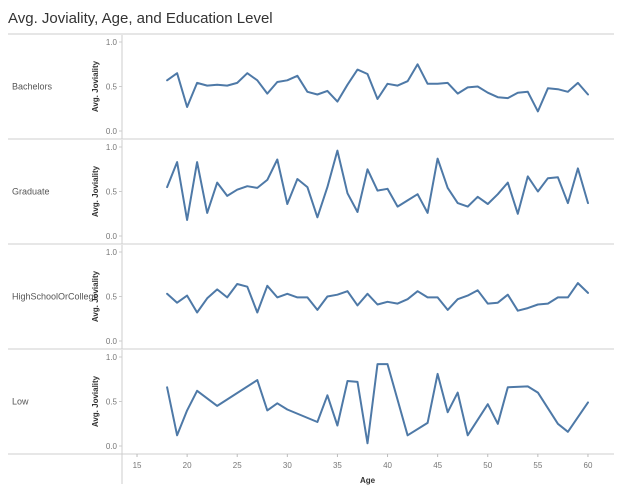  I want to click on y-axis-title: Avg. Joviality, so click(95, 296).